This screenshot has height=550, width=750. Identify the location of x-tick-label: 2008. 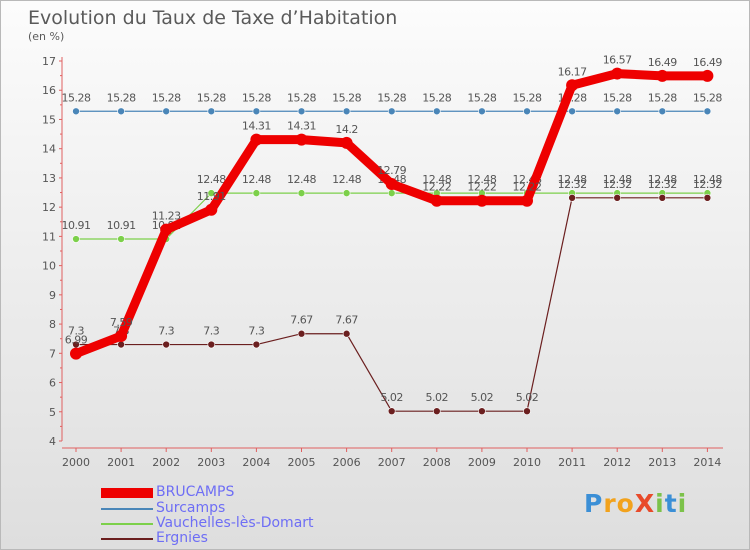
(437, 462).